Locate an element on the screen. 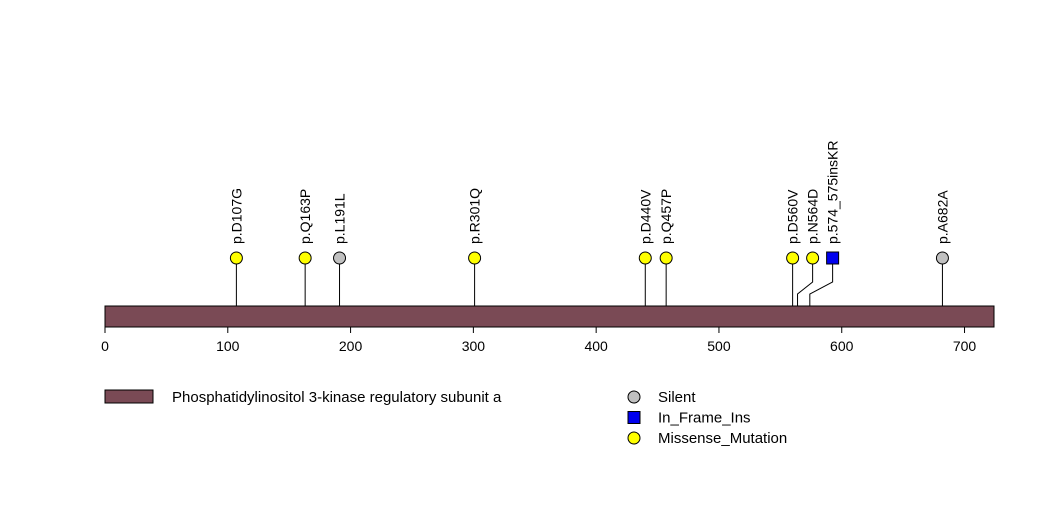 The height and width of the screenshot is (524, 1047). mutation-label: p.D107G is located at coordinates (236, 216).